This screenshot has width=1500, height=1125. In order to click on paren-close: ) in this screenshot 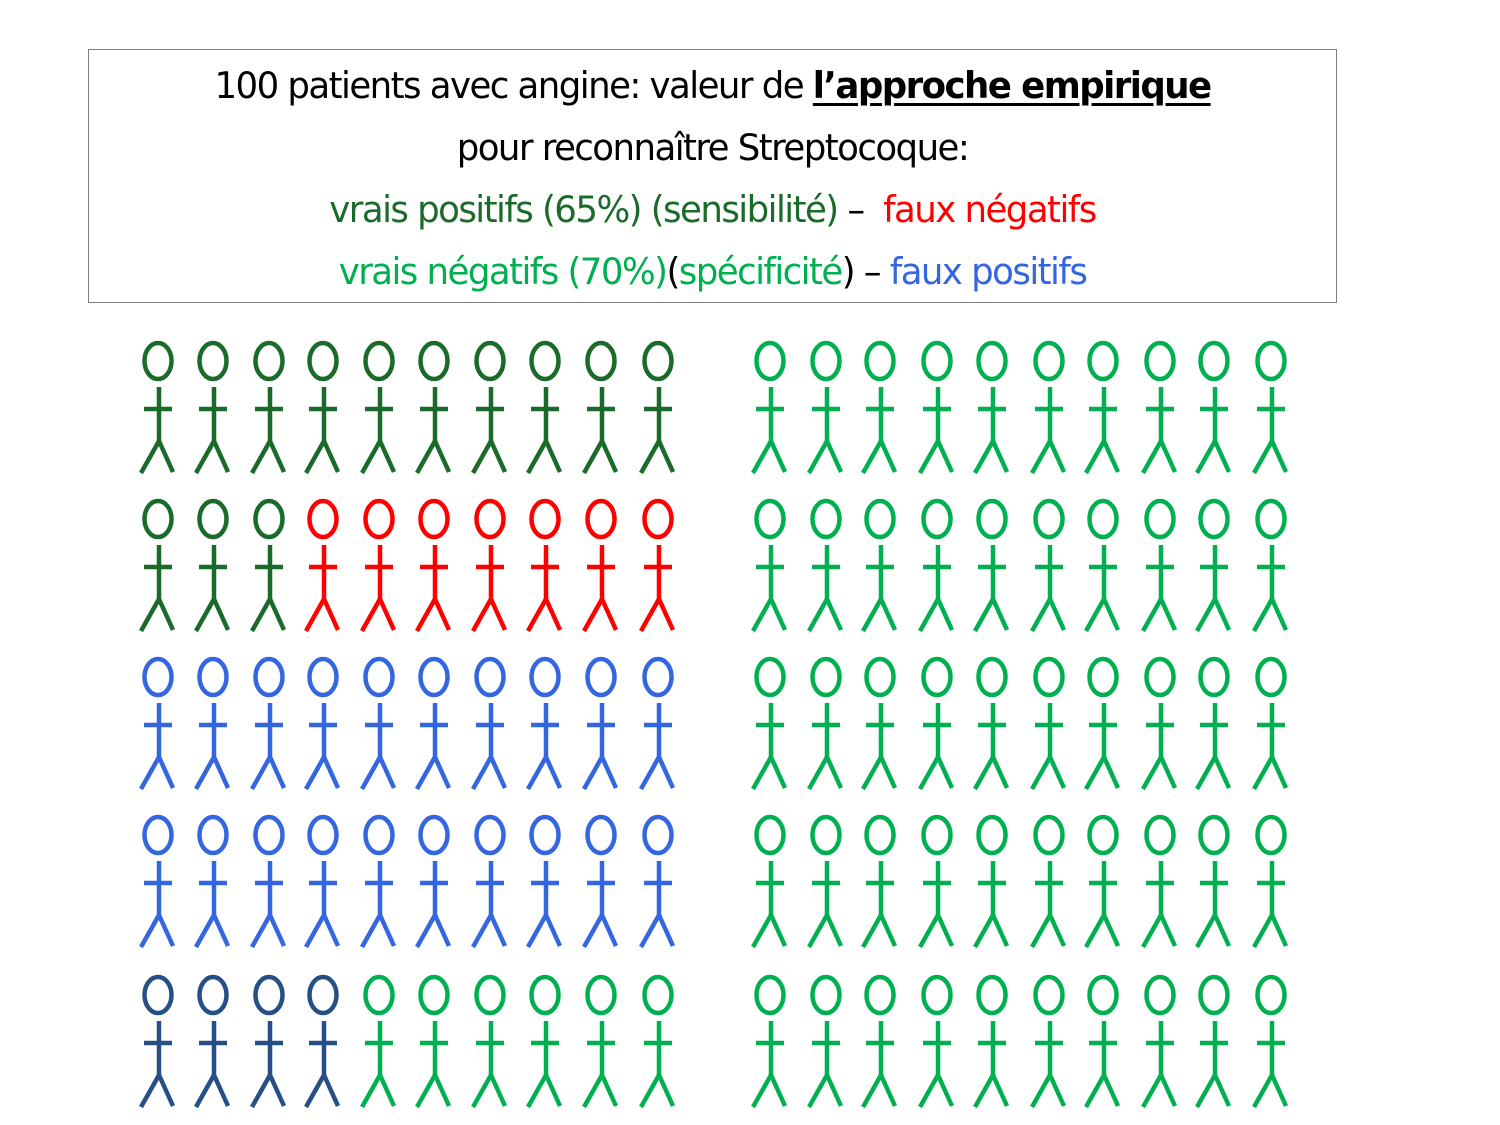, I will do `click(848, 271)`.